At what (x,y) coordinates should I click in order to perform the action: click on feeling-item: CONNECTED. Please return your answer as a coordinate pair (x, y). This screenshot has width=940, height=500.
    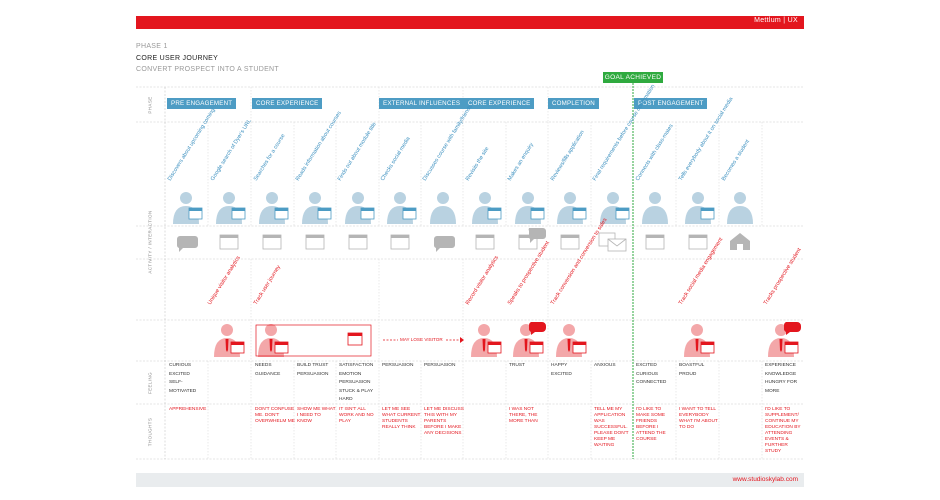
    Looking at the image, I should click on (651, 382).